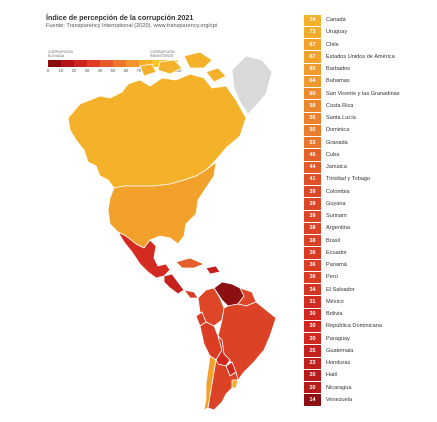 This screenshot has width=437, height=422. Describe the element at coordinates (341, 118) in the screenshot. I see `country-name: Santa Lucía` at that location.